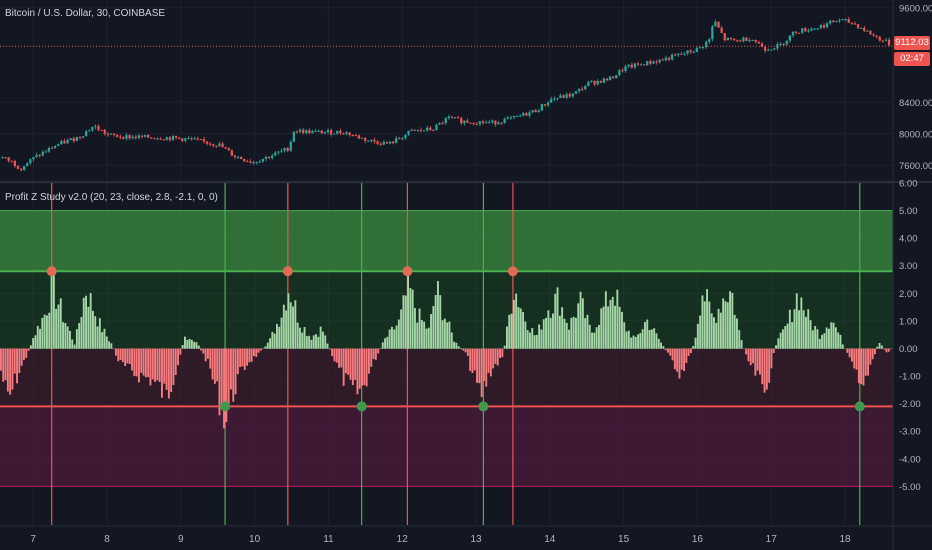 This screenshot has height=550, width=932. I want to click on time-tick-label: 16, so click(698, 539).